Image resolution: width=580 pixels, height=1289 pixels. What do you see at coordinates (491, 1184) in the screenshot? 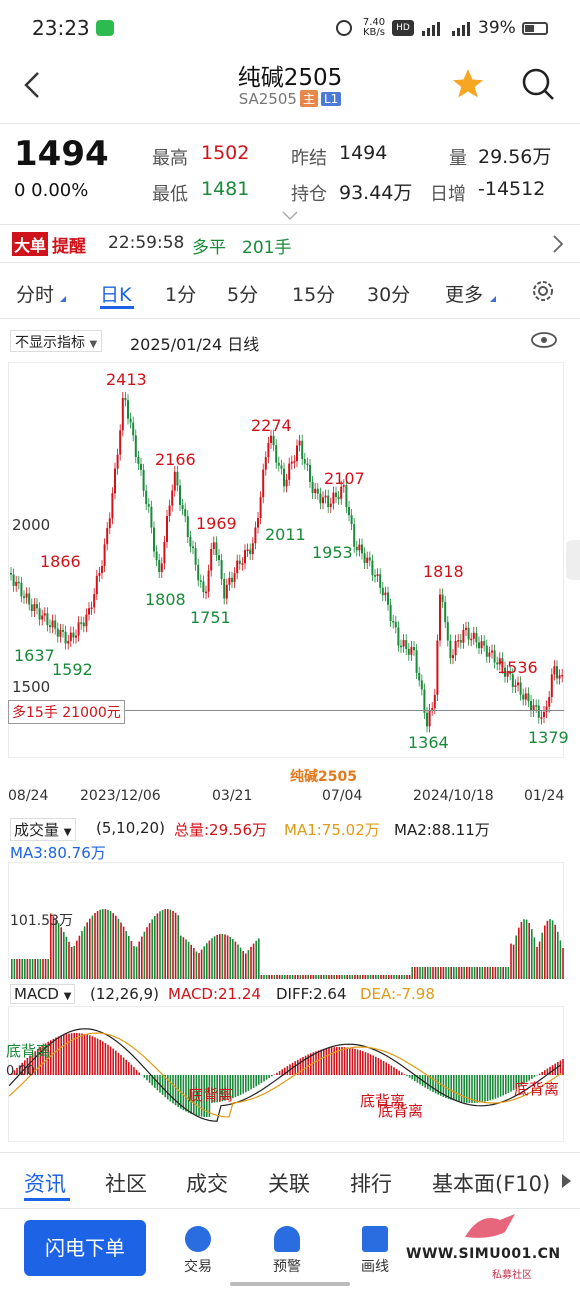
I see `tab-fundamentals: 基本面(F10)` at bounding box center [491, 1184].